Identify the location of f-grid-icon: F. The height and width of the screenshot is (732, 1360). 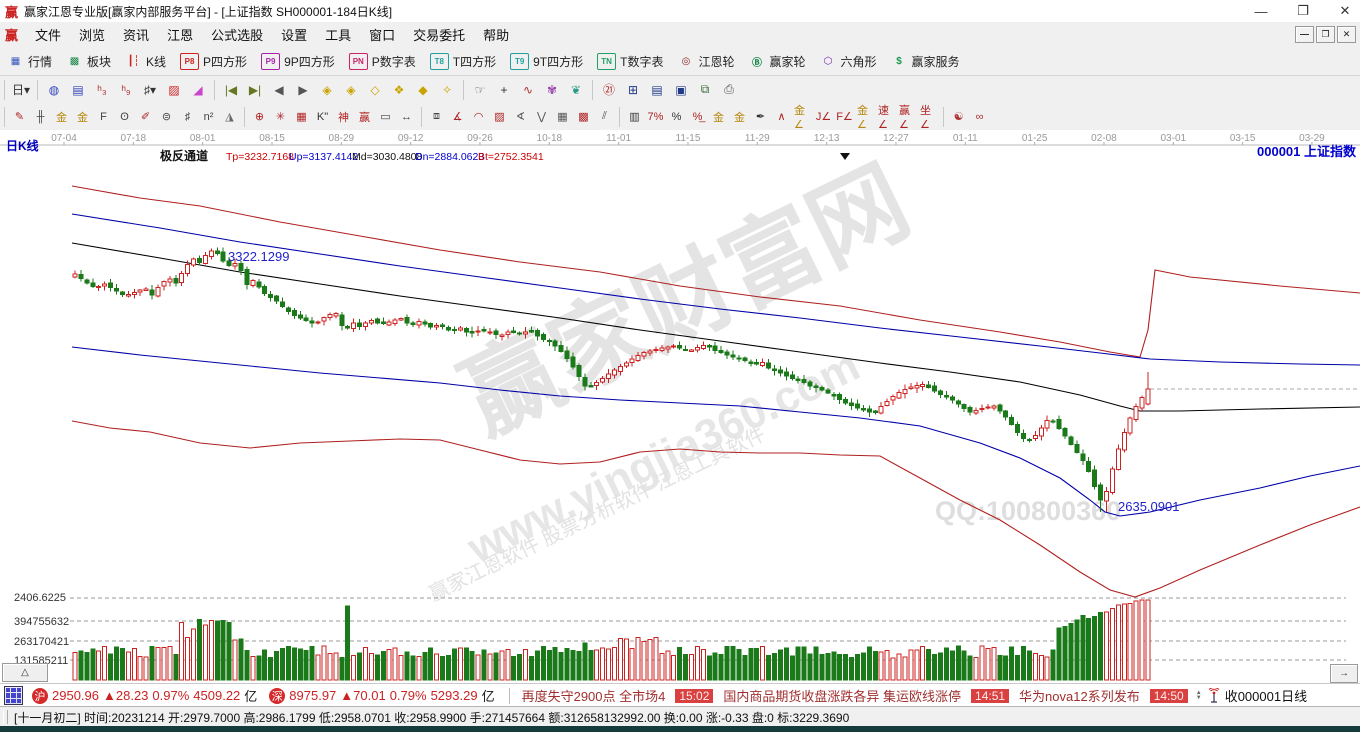
(103, 116).